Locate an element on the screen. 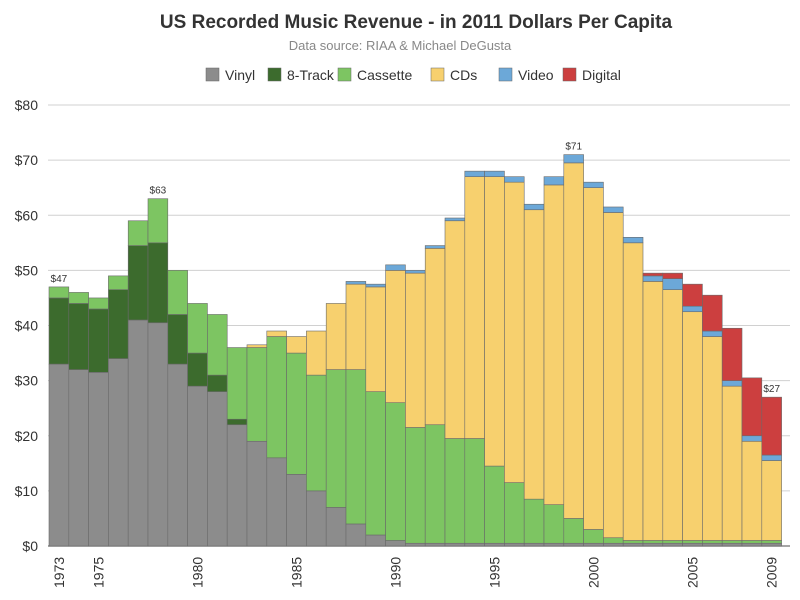  bar-stack-1988 is located at coordinates (356, 414).